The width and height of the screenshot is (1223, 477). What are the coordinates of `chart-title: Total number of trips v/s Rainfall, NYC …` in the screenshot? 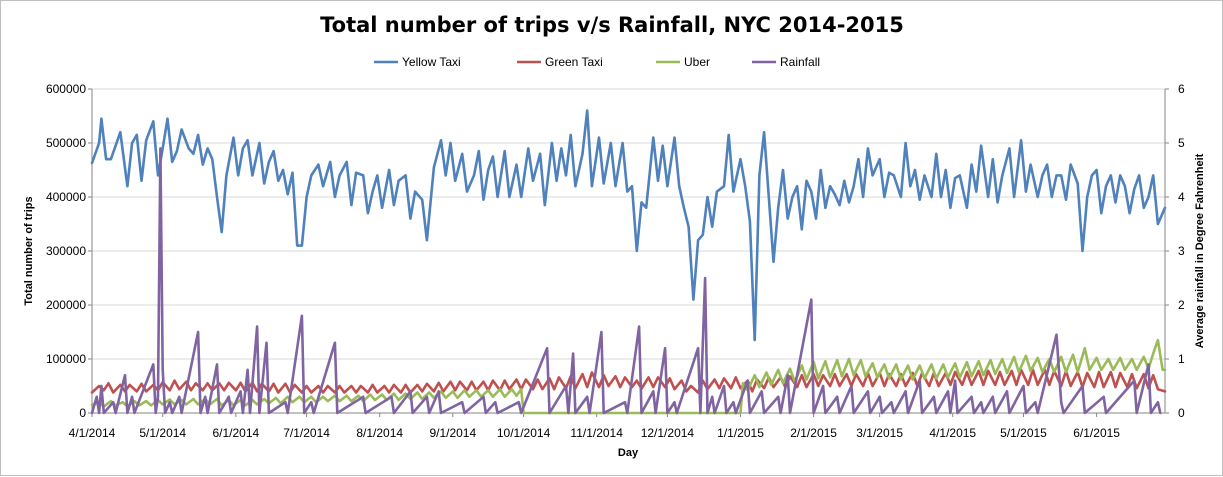 It's located at (612, 25).